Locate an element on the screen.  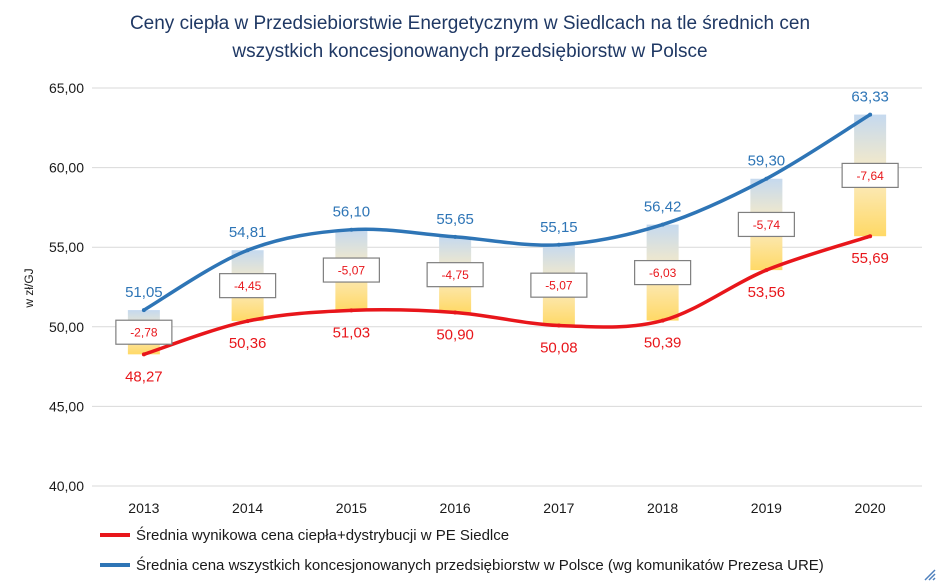
difference-label: -5,74 is located at coordinates (767, 225).